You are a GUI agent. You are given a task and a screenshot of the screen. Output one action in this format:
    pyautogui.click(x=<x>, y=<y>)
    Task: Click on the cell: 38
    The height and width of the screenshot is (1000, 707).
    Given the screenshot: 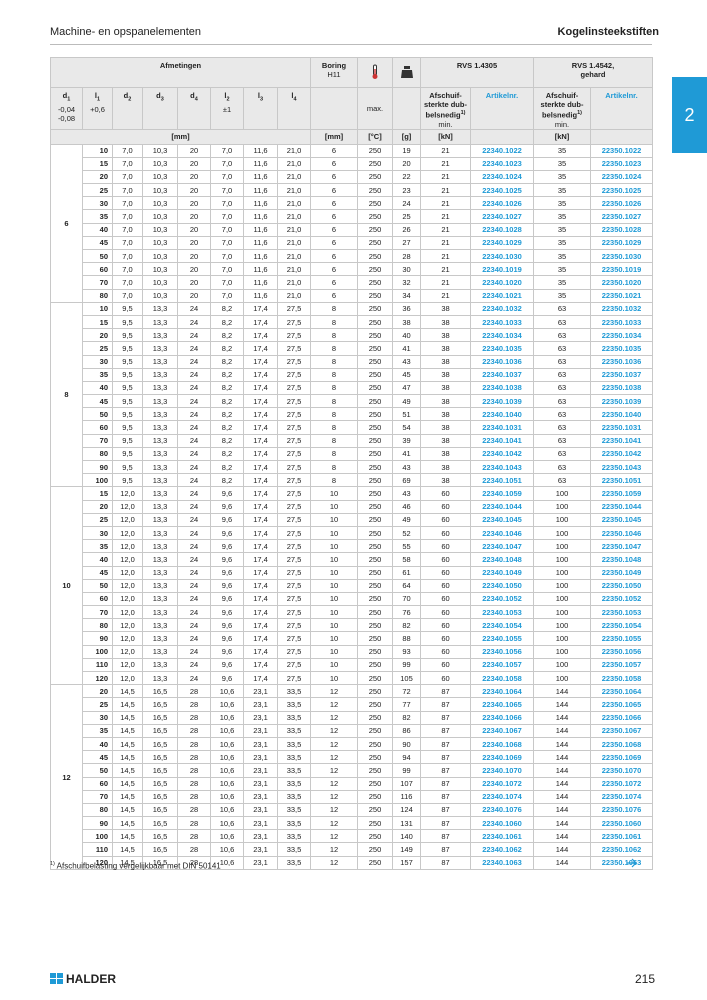 What is the action you would take?
    pyautogui.click(x=445, y=454)
    